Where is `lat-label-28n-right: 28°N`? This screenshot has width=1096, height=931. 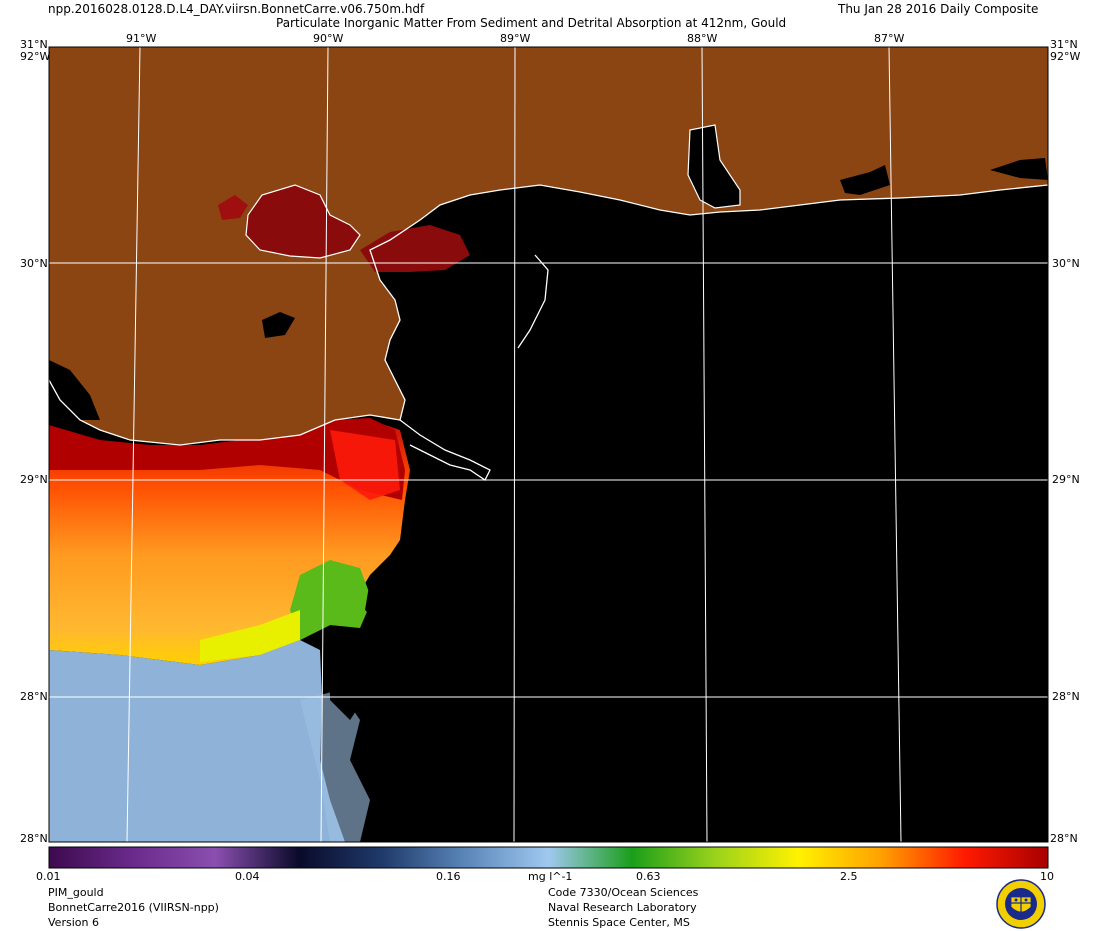 lat-label-28n-right: 28°N is located at coordinates (1066, 696).